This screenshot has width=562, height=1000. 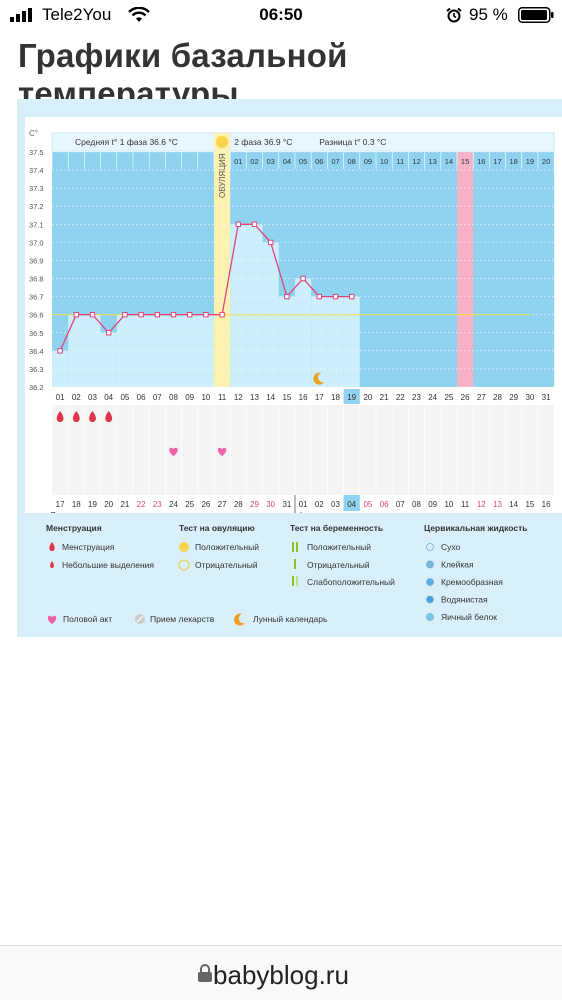 I want to click on symbols-area, so click(x=303, y=450).